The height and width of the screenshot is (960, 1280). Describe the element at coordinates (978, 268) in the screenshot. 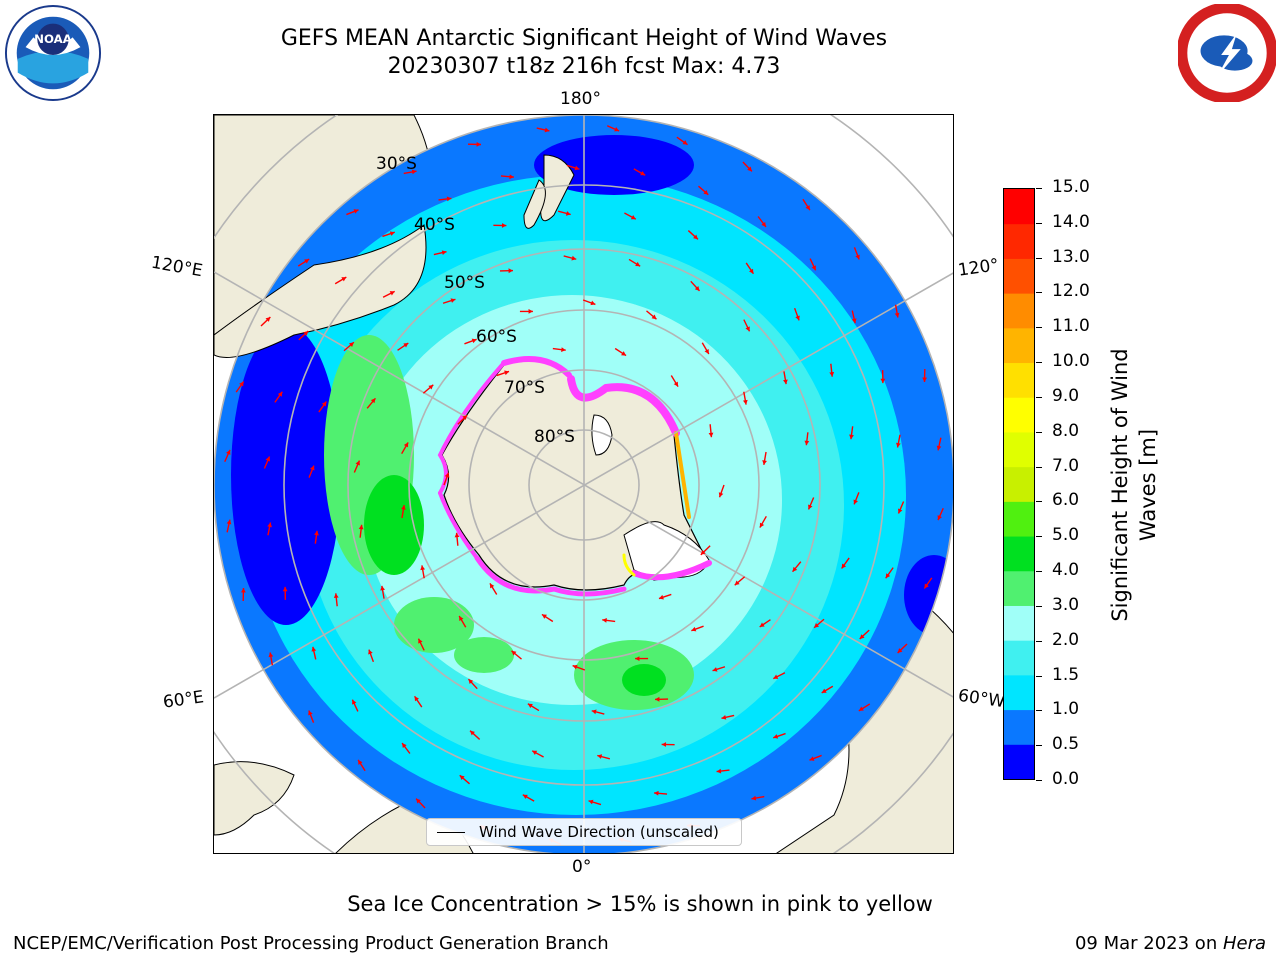

I see `lon-label-120w: 120°` at that location.